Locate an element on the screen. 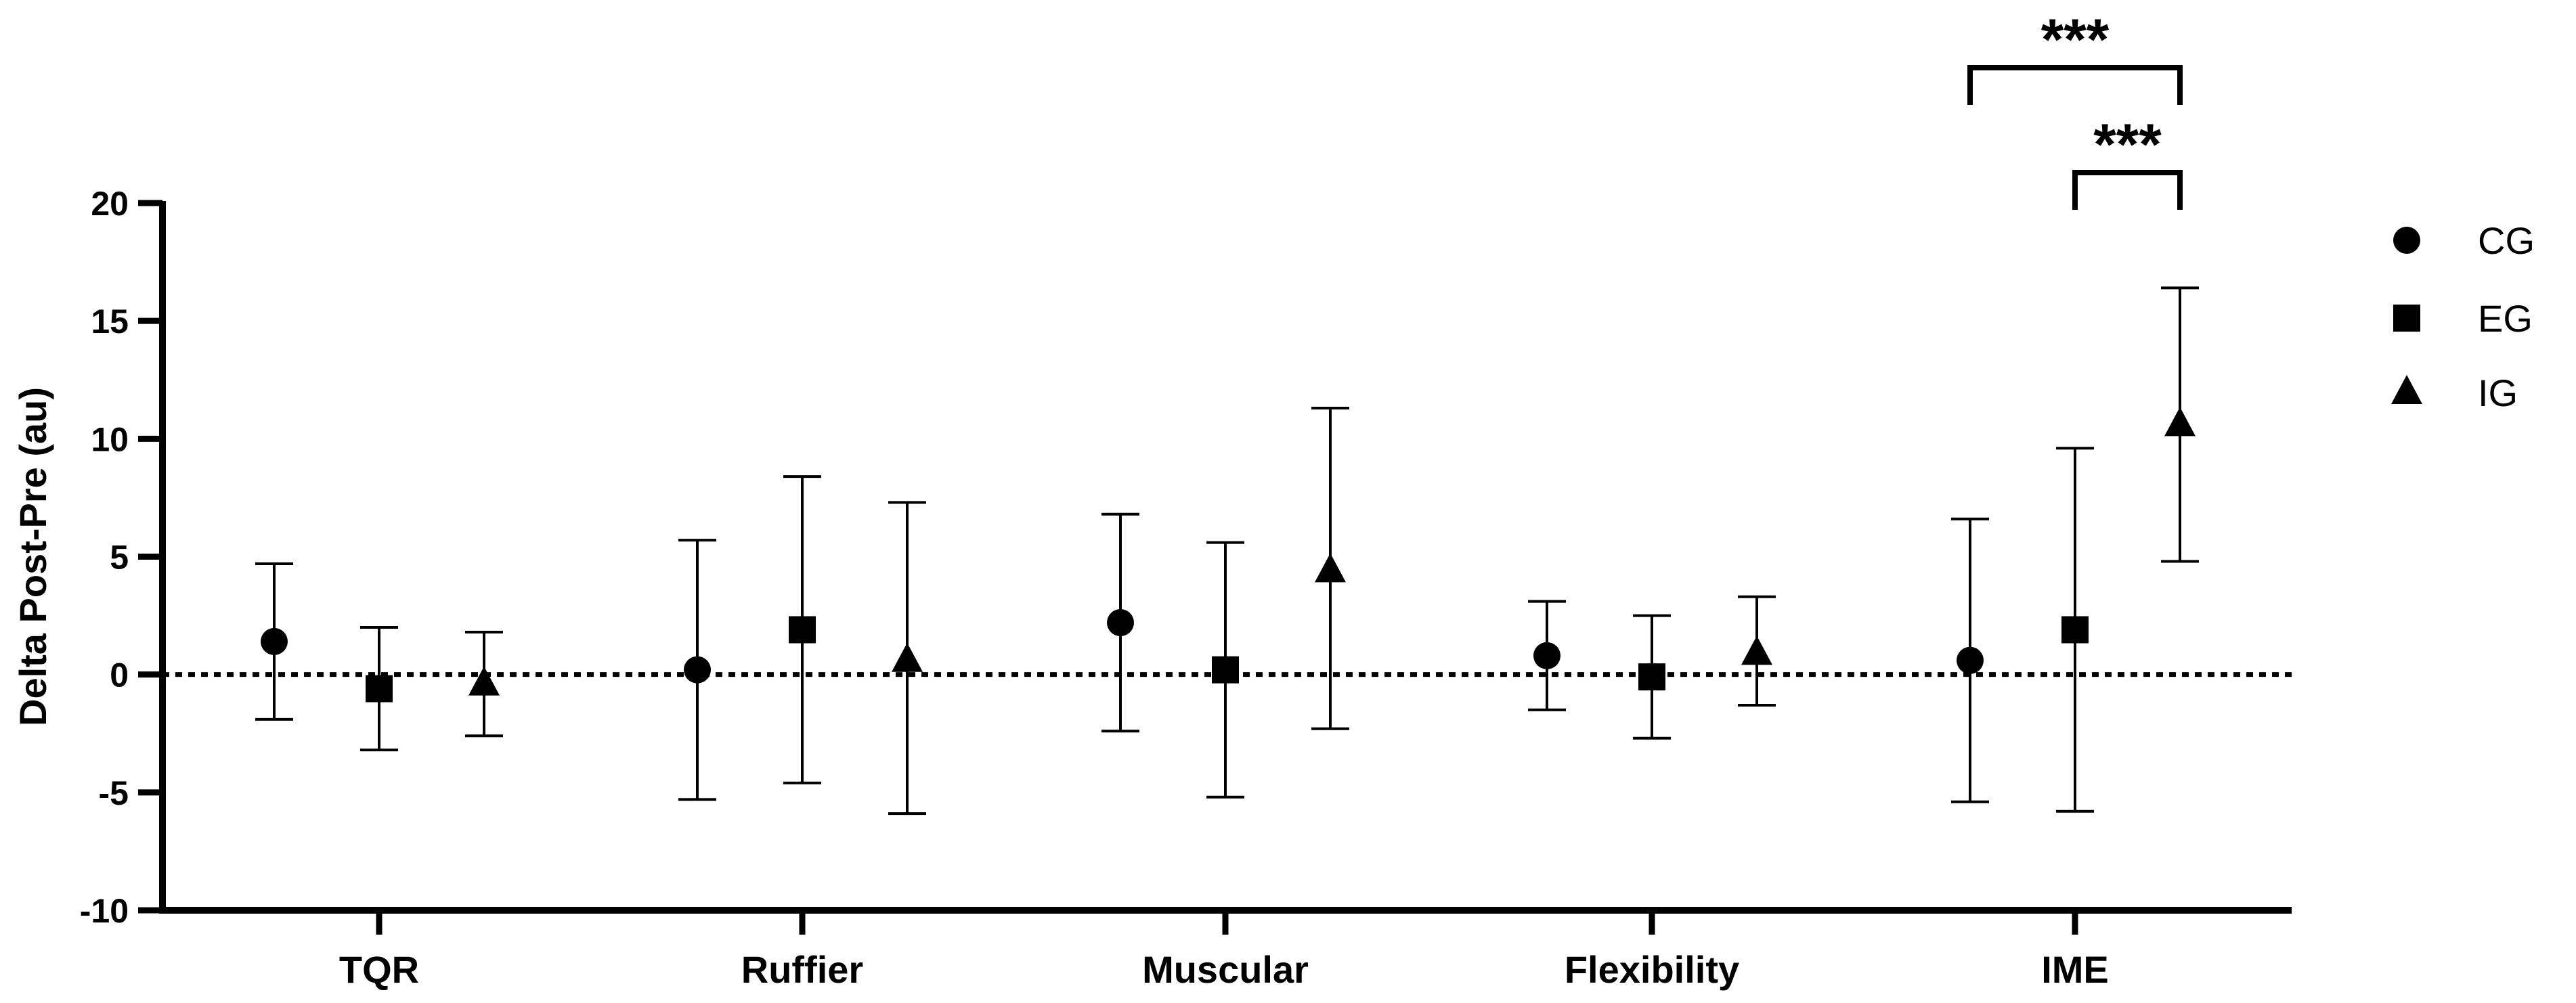 The height and width of the screenshot is (1003, 2576). y-tick-label: 15 is located at coordinates (110, 321).